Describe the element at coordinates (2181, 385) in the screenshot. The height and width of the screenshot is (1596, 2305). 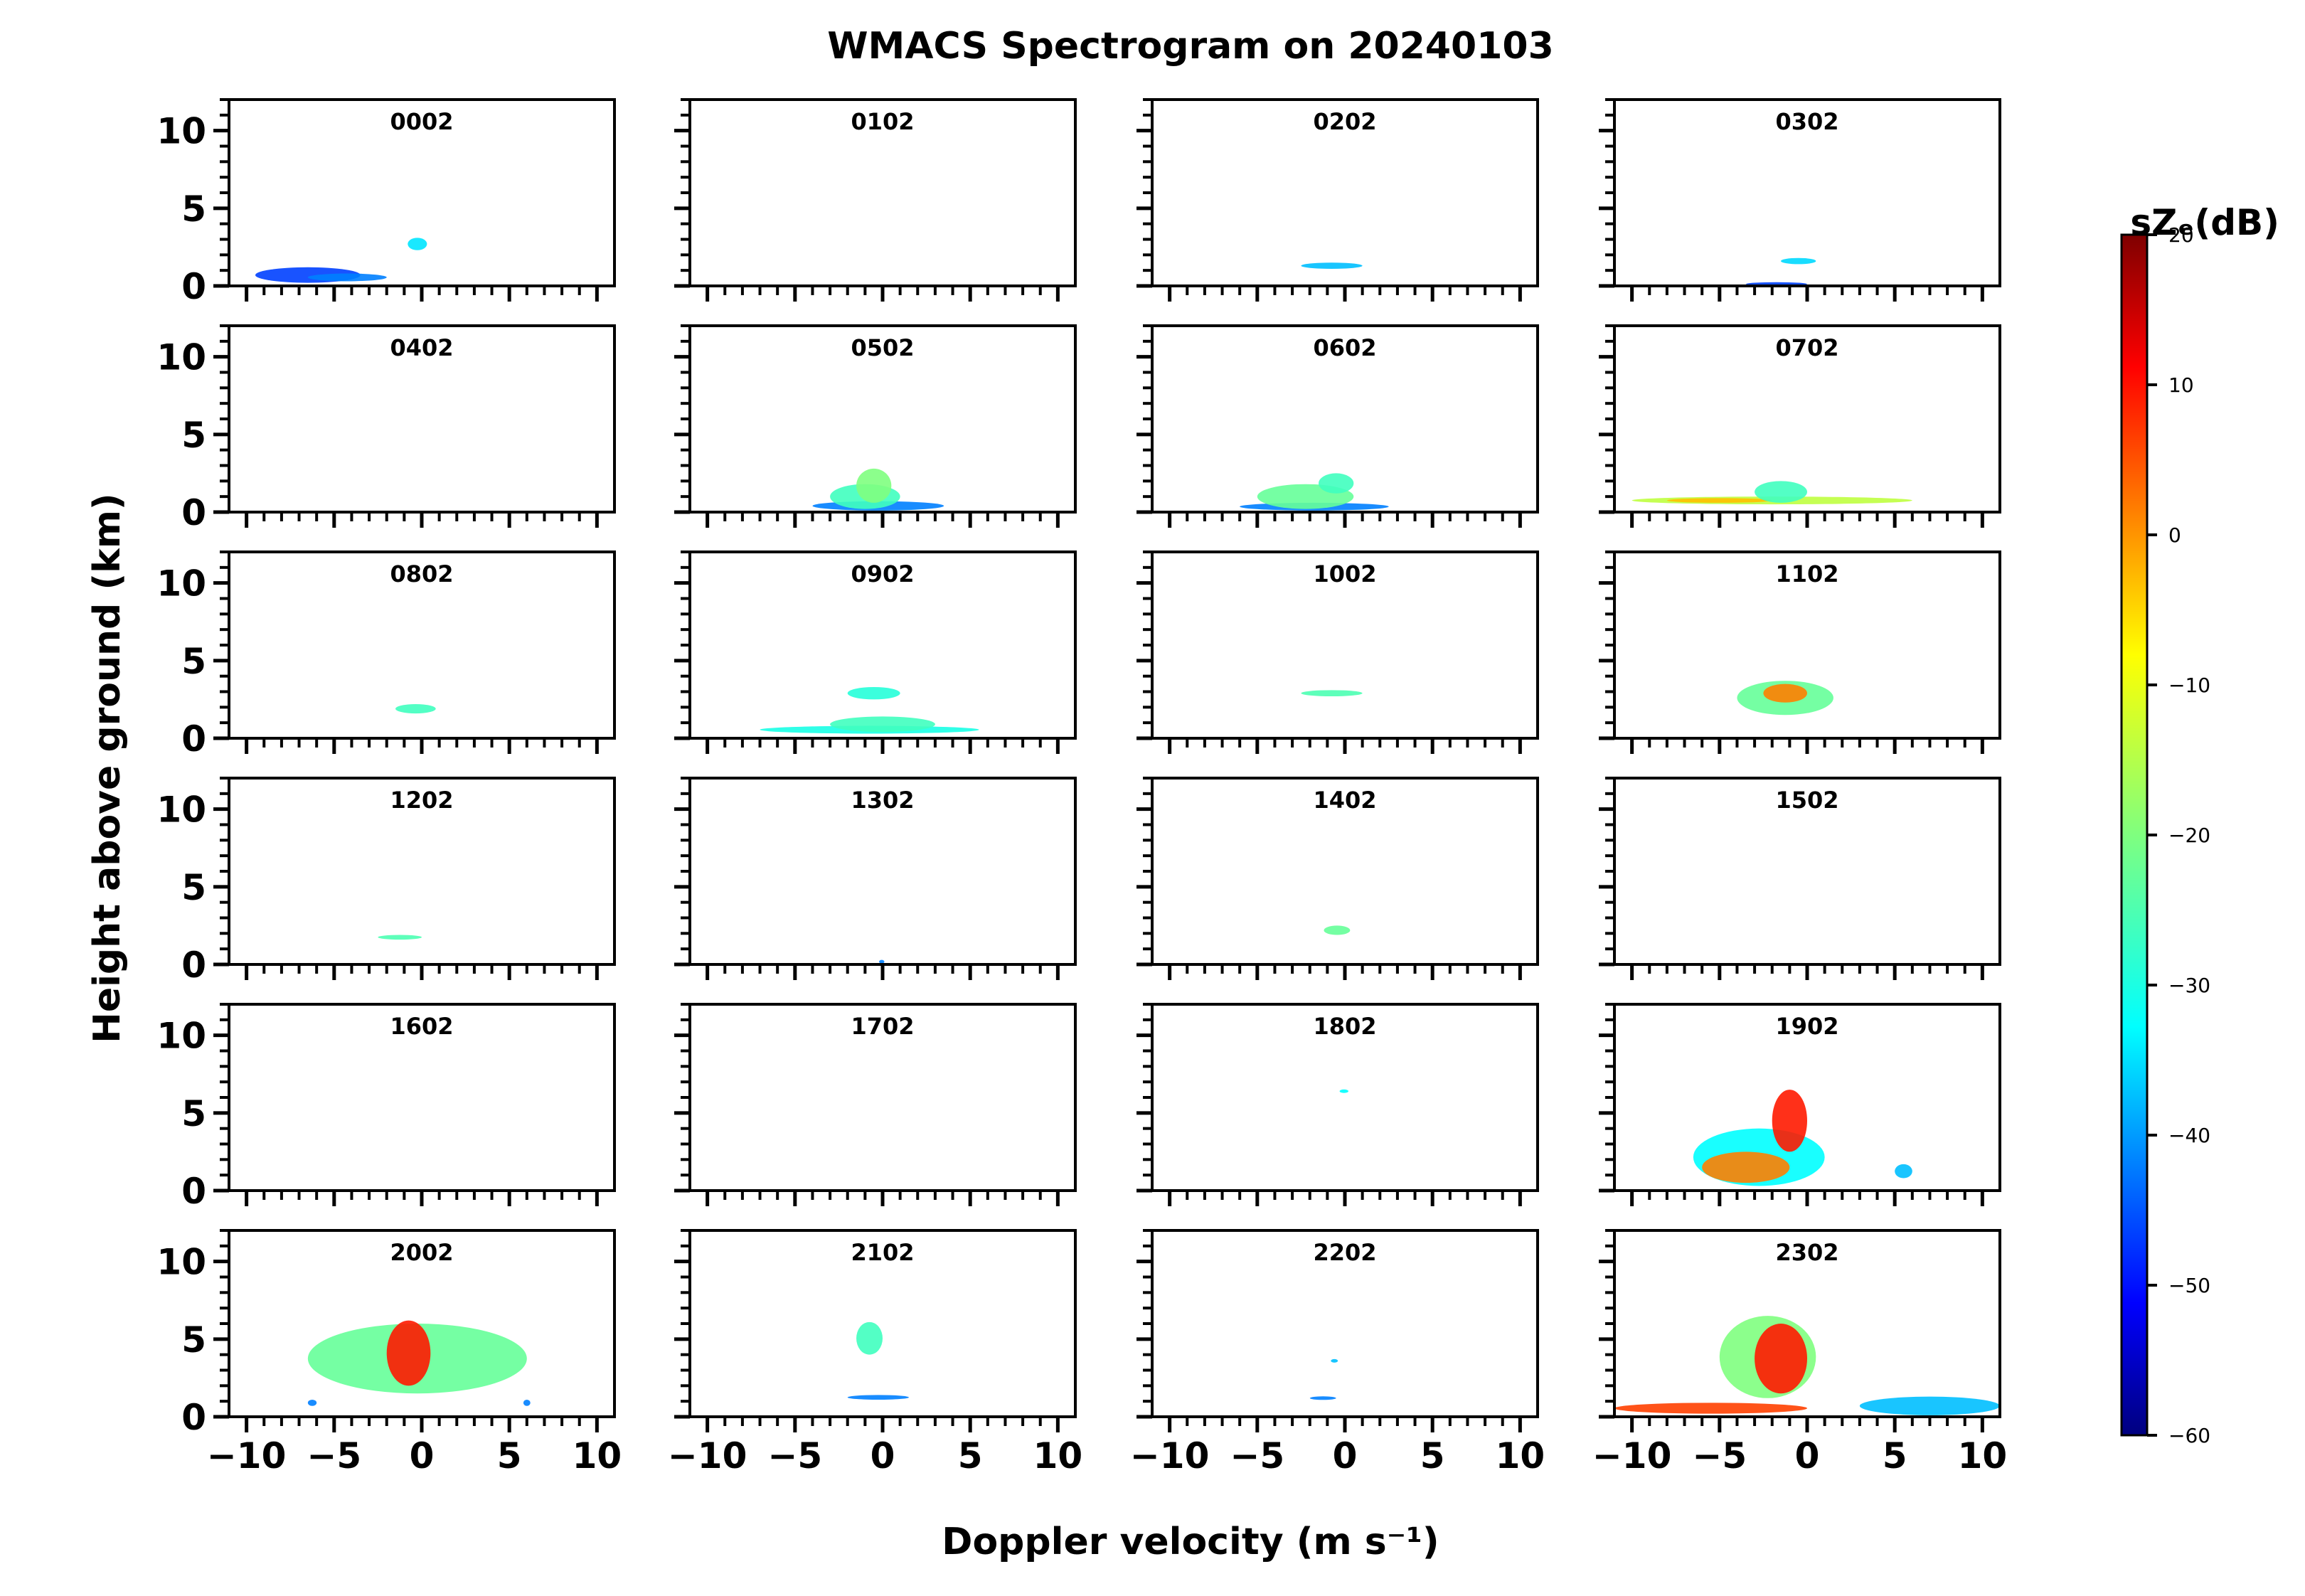
I see `colorbar-tick-label: 10` at that location.